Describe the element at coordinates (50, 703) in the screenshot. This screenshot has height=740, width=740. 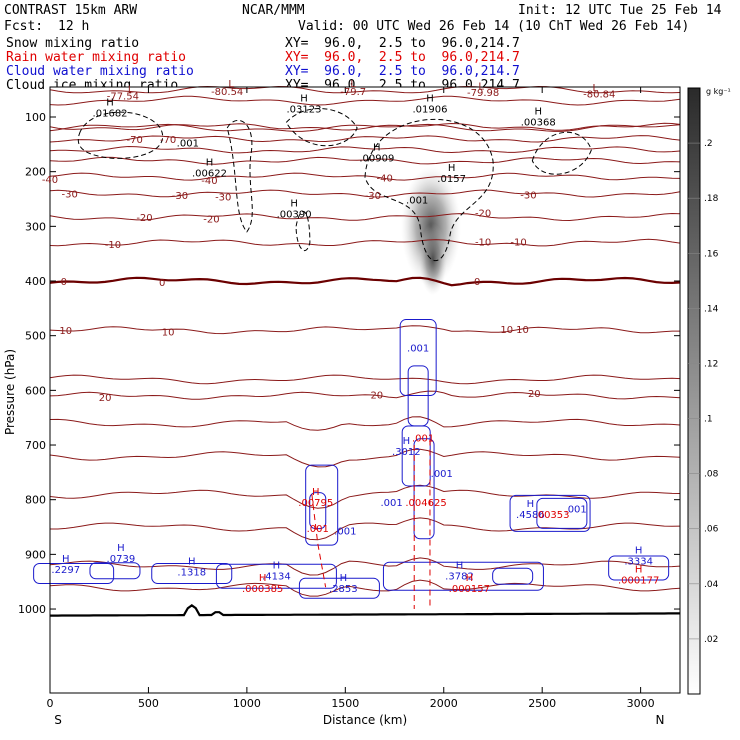
I see `x-tick-label: 0` at that location.